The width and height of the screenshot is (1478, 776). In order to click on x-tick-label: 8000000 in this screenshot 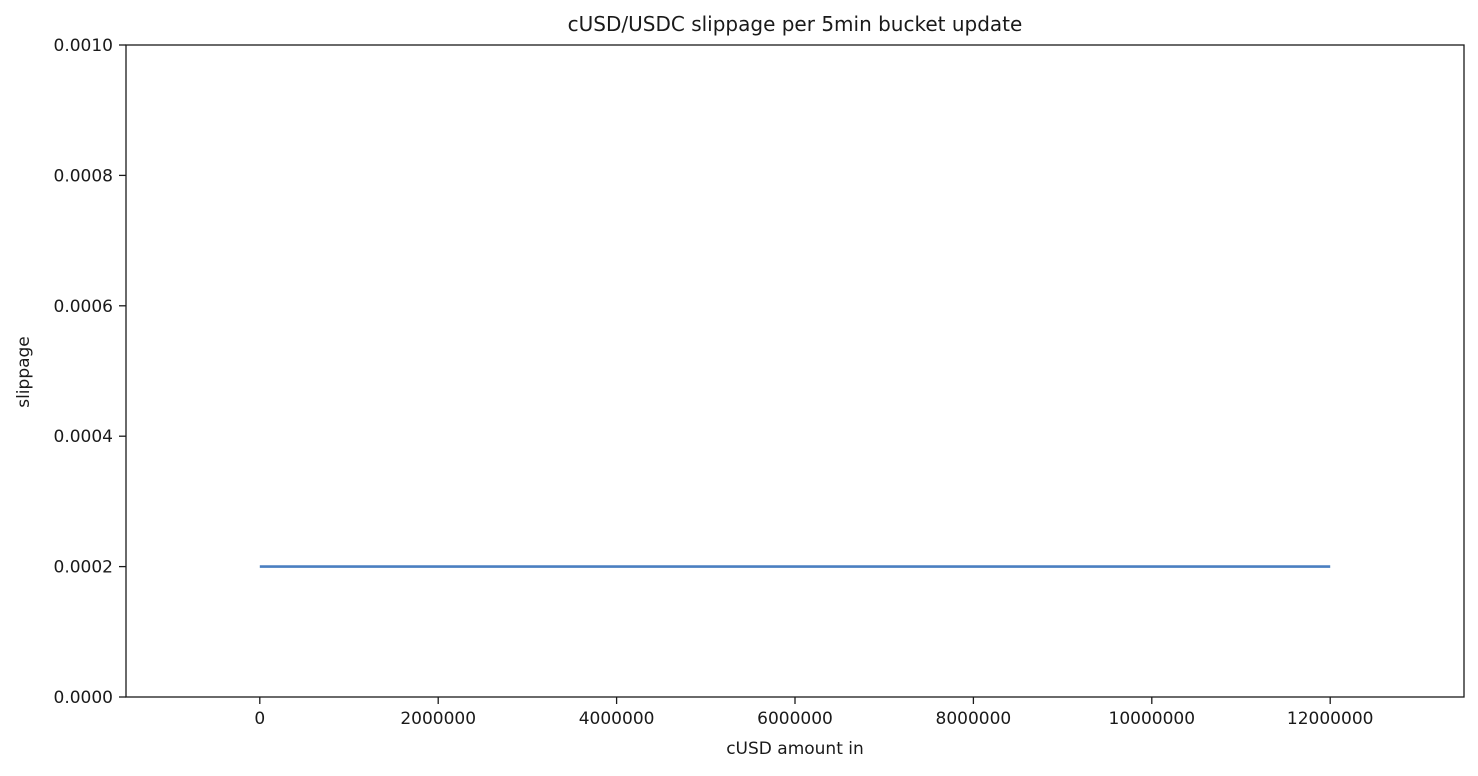, I will do `click(974, 719)`.